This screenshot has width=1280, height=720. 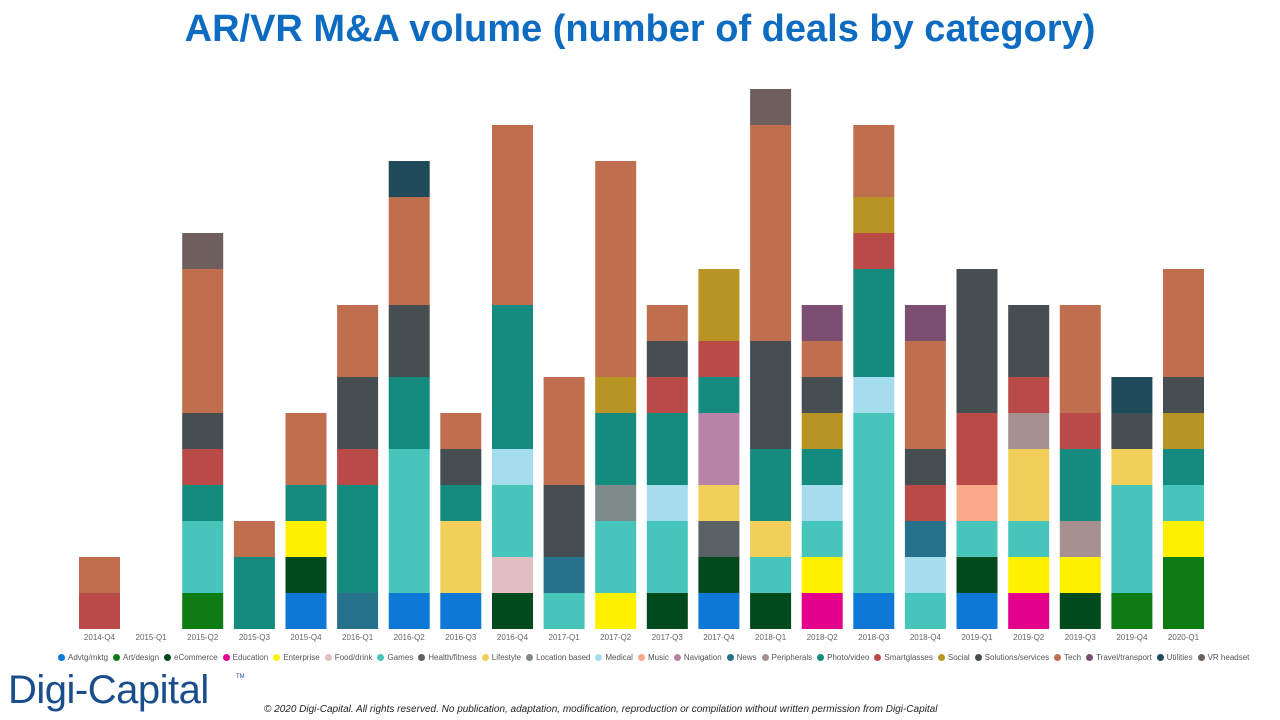 What do you see at coordinates (822, 323) in the screenshot?
I see `bar-segment-2018-Q2-travel-transport` at bounding box center [822, 323].